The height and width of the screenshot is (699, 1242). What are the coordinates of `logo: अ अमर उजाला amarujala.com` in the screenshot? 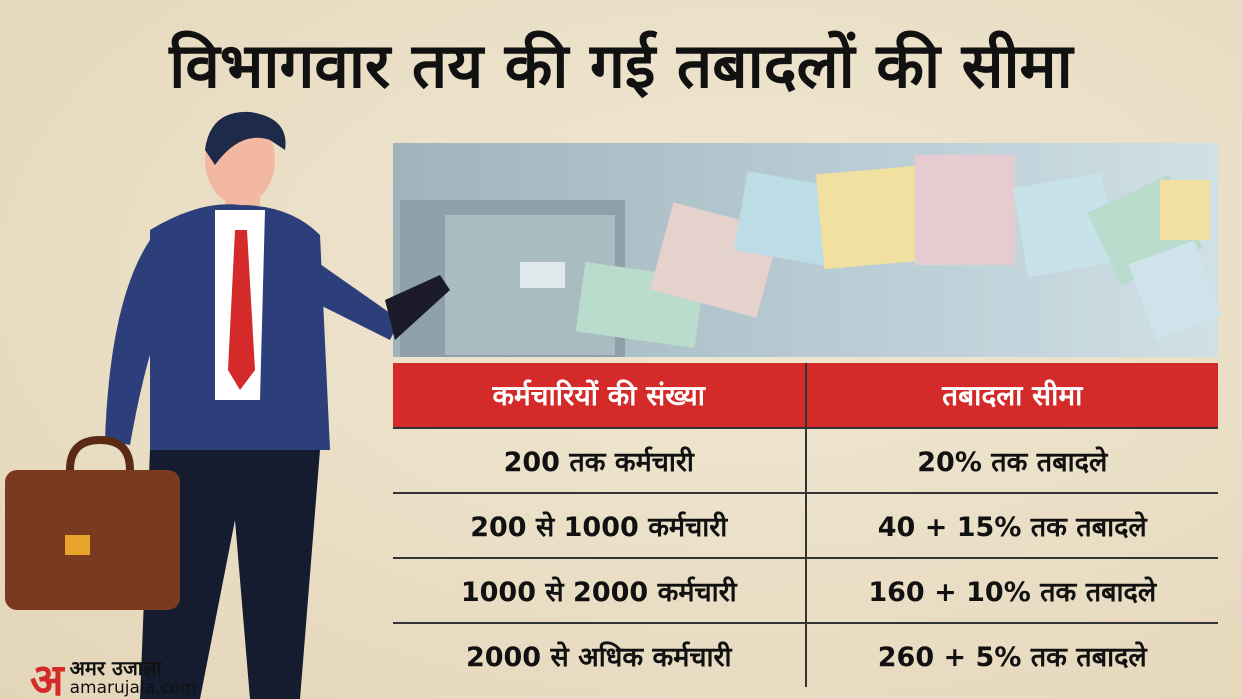 It's located at (113, 673).